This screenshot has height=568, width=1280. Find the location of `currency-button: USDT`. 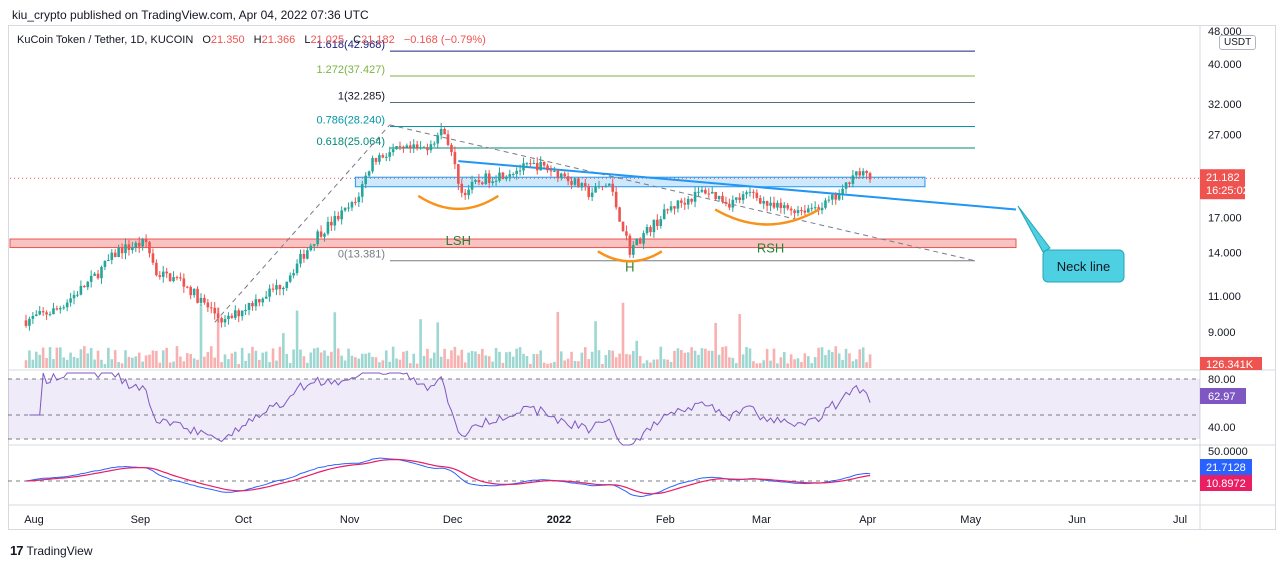

currency-button: USDT is located at coordinates (1238, 42).